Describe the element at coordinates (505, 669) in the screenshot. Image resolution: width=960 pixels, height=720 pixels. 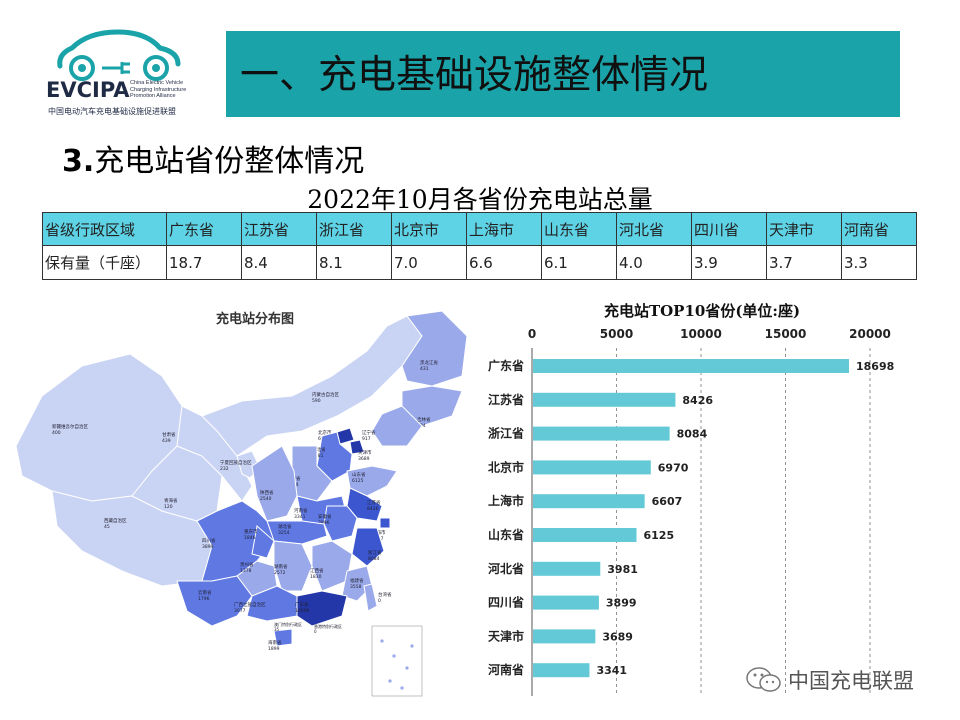
I see `y-category-label: 河南省` at that location.